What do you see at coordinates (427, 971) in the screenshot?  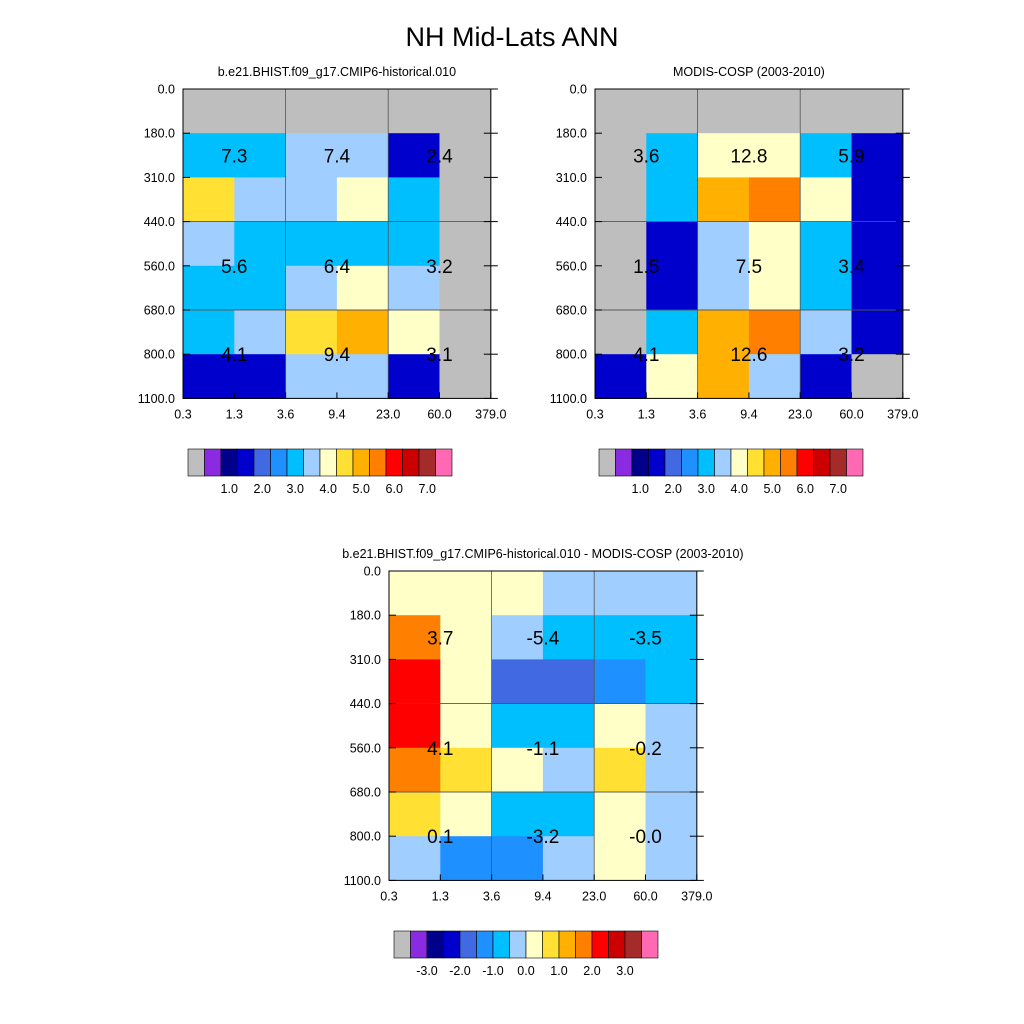 I see `colorbar-label: -3.0` at bounding box center [427, 971].